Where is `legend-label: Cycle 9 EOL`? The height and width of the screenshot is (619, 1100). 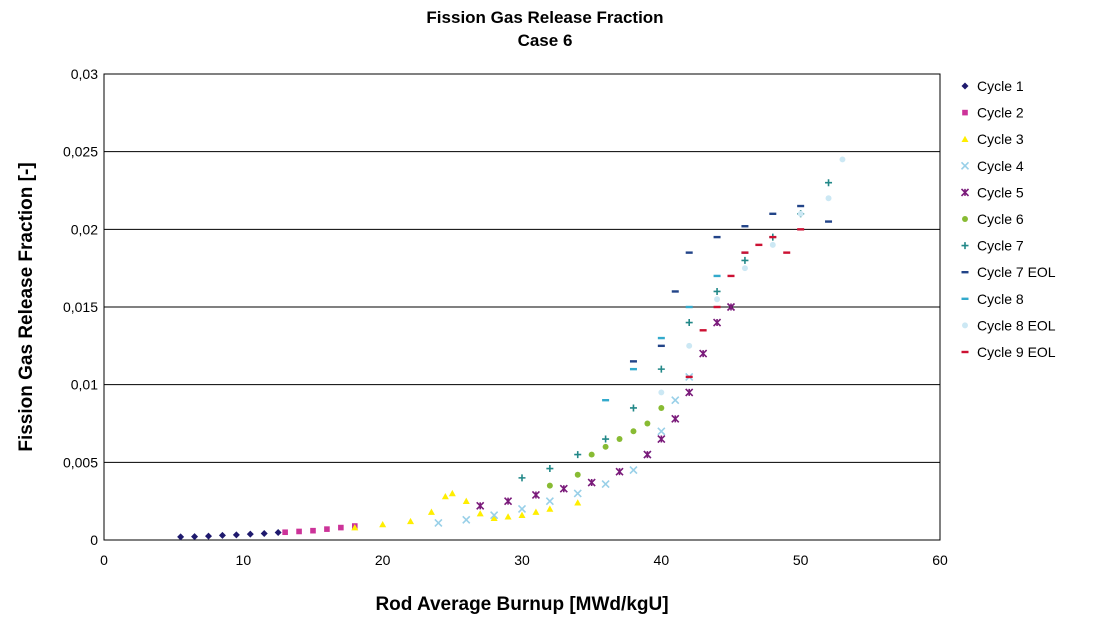 legend-label: Cycle 9 EOL is located at coordinates (1016, 352).